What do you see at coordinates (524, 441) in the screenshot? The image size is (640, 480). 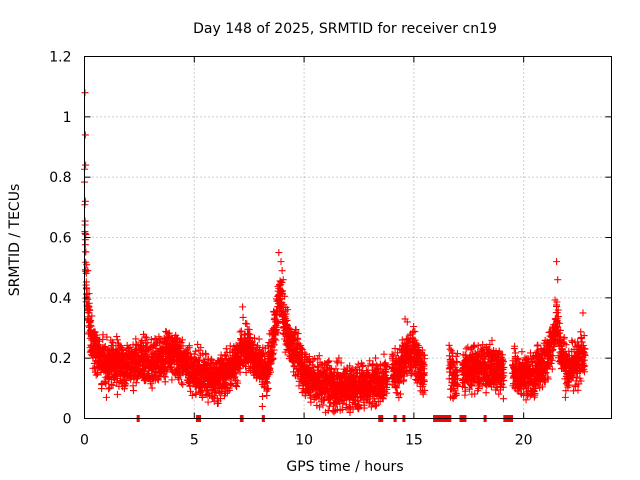 I see `x-tick-label: 20` at bounding box center [524, 441].